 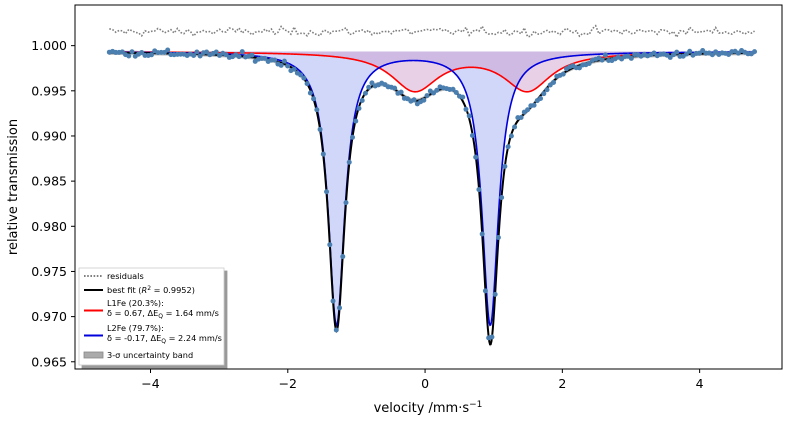 I want to click on legend-label-residuals: residuals, so click(x=125, y=276).